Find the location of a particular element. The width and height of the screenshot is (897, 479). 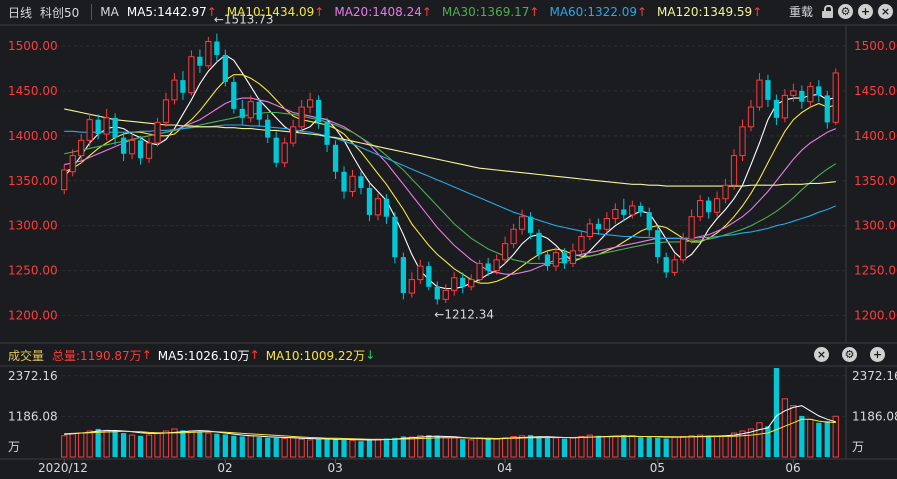

x-tick-label: 06 is located at coordinates (792, 468).